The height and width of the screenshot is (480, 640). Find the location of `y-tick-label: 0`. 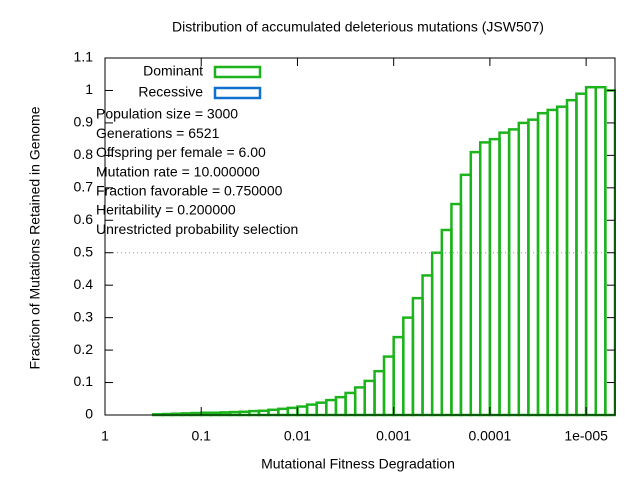

y-tick-label: 0 is located at coordinates (89, 414).